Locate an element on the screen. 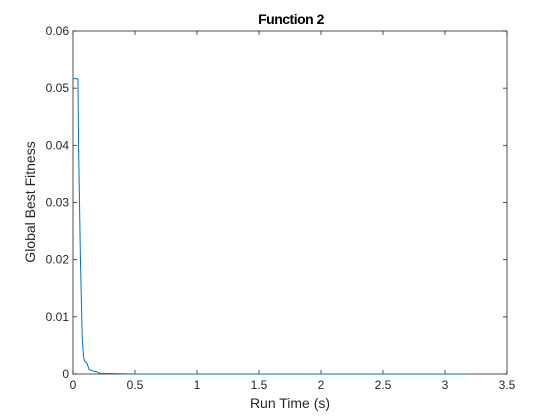 This screenshot has width=560, height=420. y-tick-label: 0 is located at coordinates (65, 374).